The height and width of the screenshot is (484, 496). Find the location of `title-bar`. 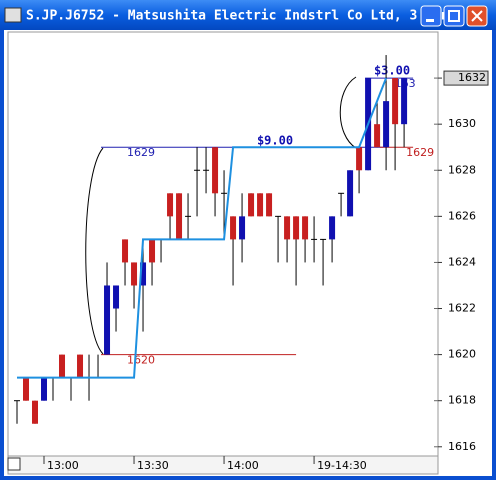

title-bar is located at coordinates (248, 15).